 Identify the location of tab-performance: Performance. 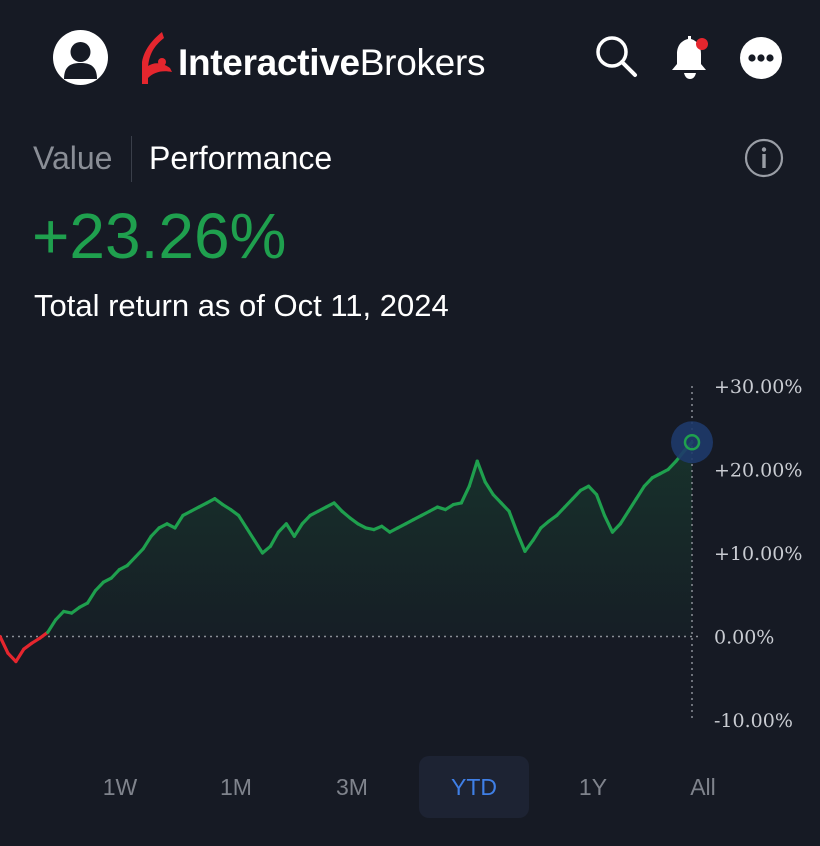
(241, 158).